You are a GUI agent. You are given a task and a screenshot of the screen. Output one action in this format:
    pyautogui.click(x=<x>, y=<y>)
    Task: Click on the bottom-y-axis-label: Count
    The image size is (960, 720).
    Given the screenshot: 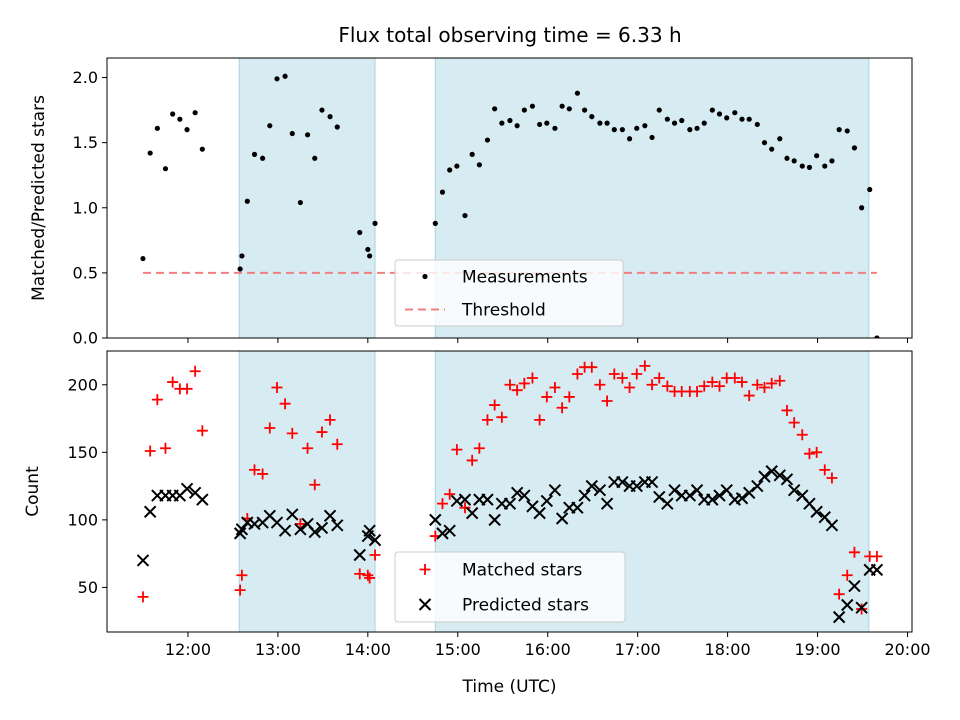 What is the action you would take?
    pyautogui.click(x=33, y=491)
    